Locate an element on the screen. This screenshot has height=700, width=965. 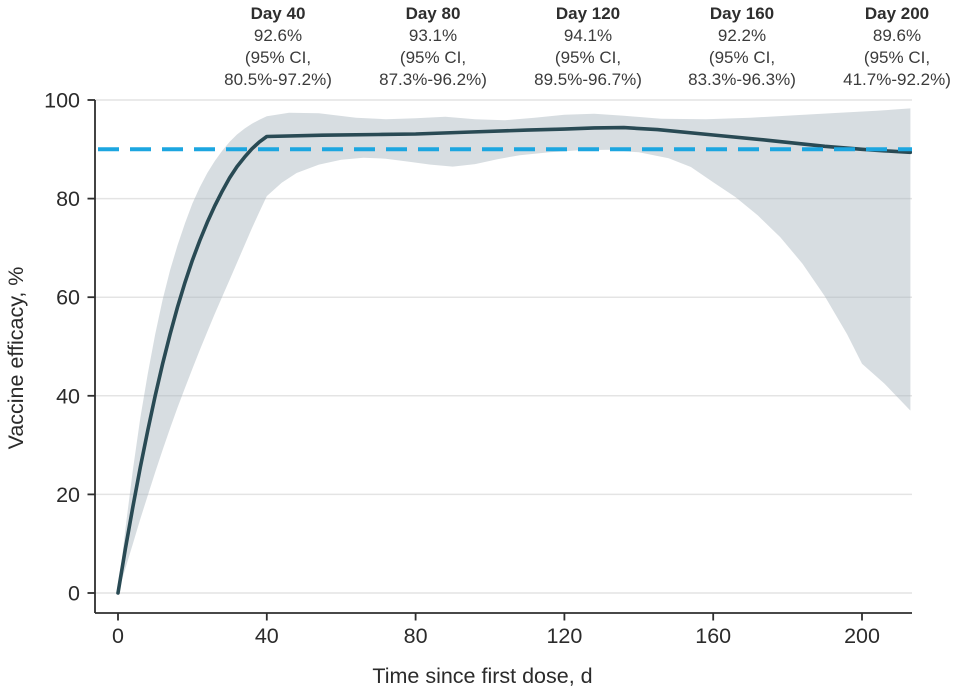
x-tick-label-160: 160 is located at coordinates (713, 636).